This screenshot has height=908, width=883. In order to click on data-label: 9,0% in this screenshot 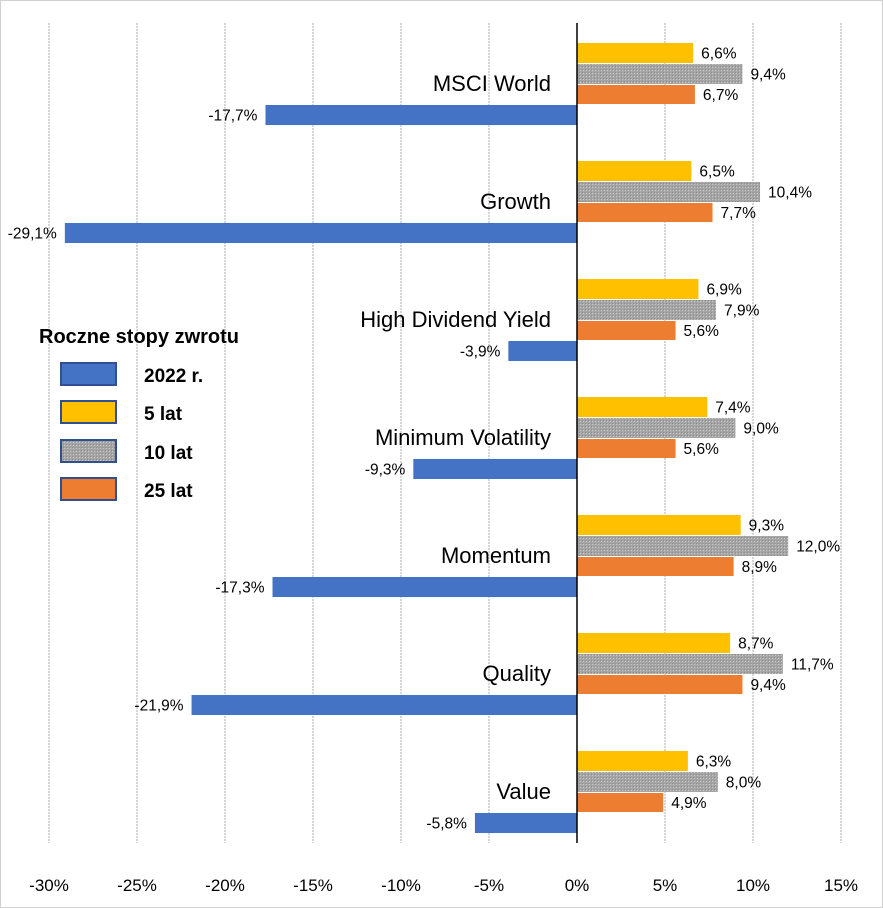, I will do `click(761, 429)`.